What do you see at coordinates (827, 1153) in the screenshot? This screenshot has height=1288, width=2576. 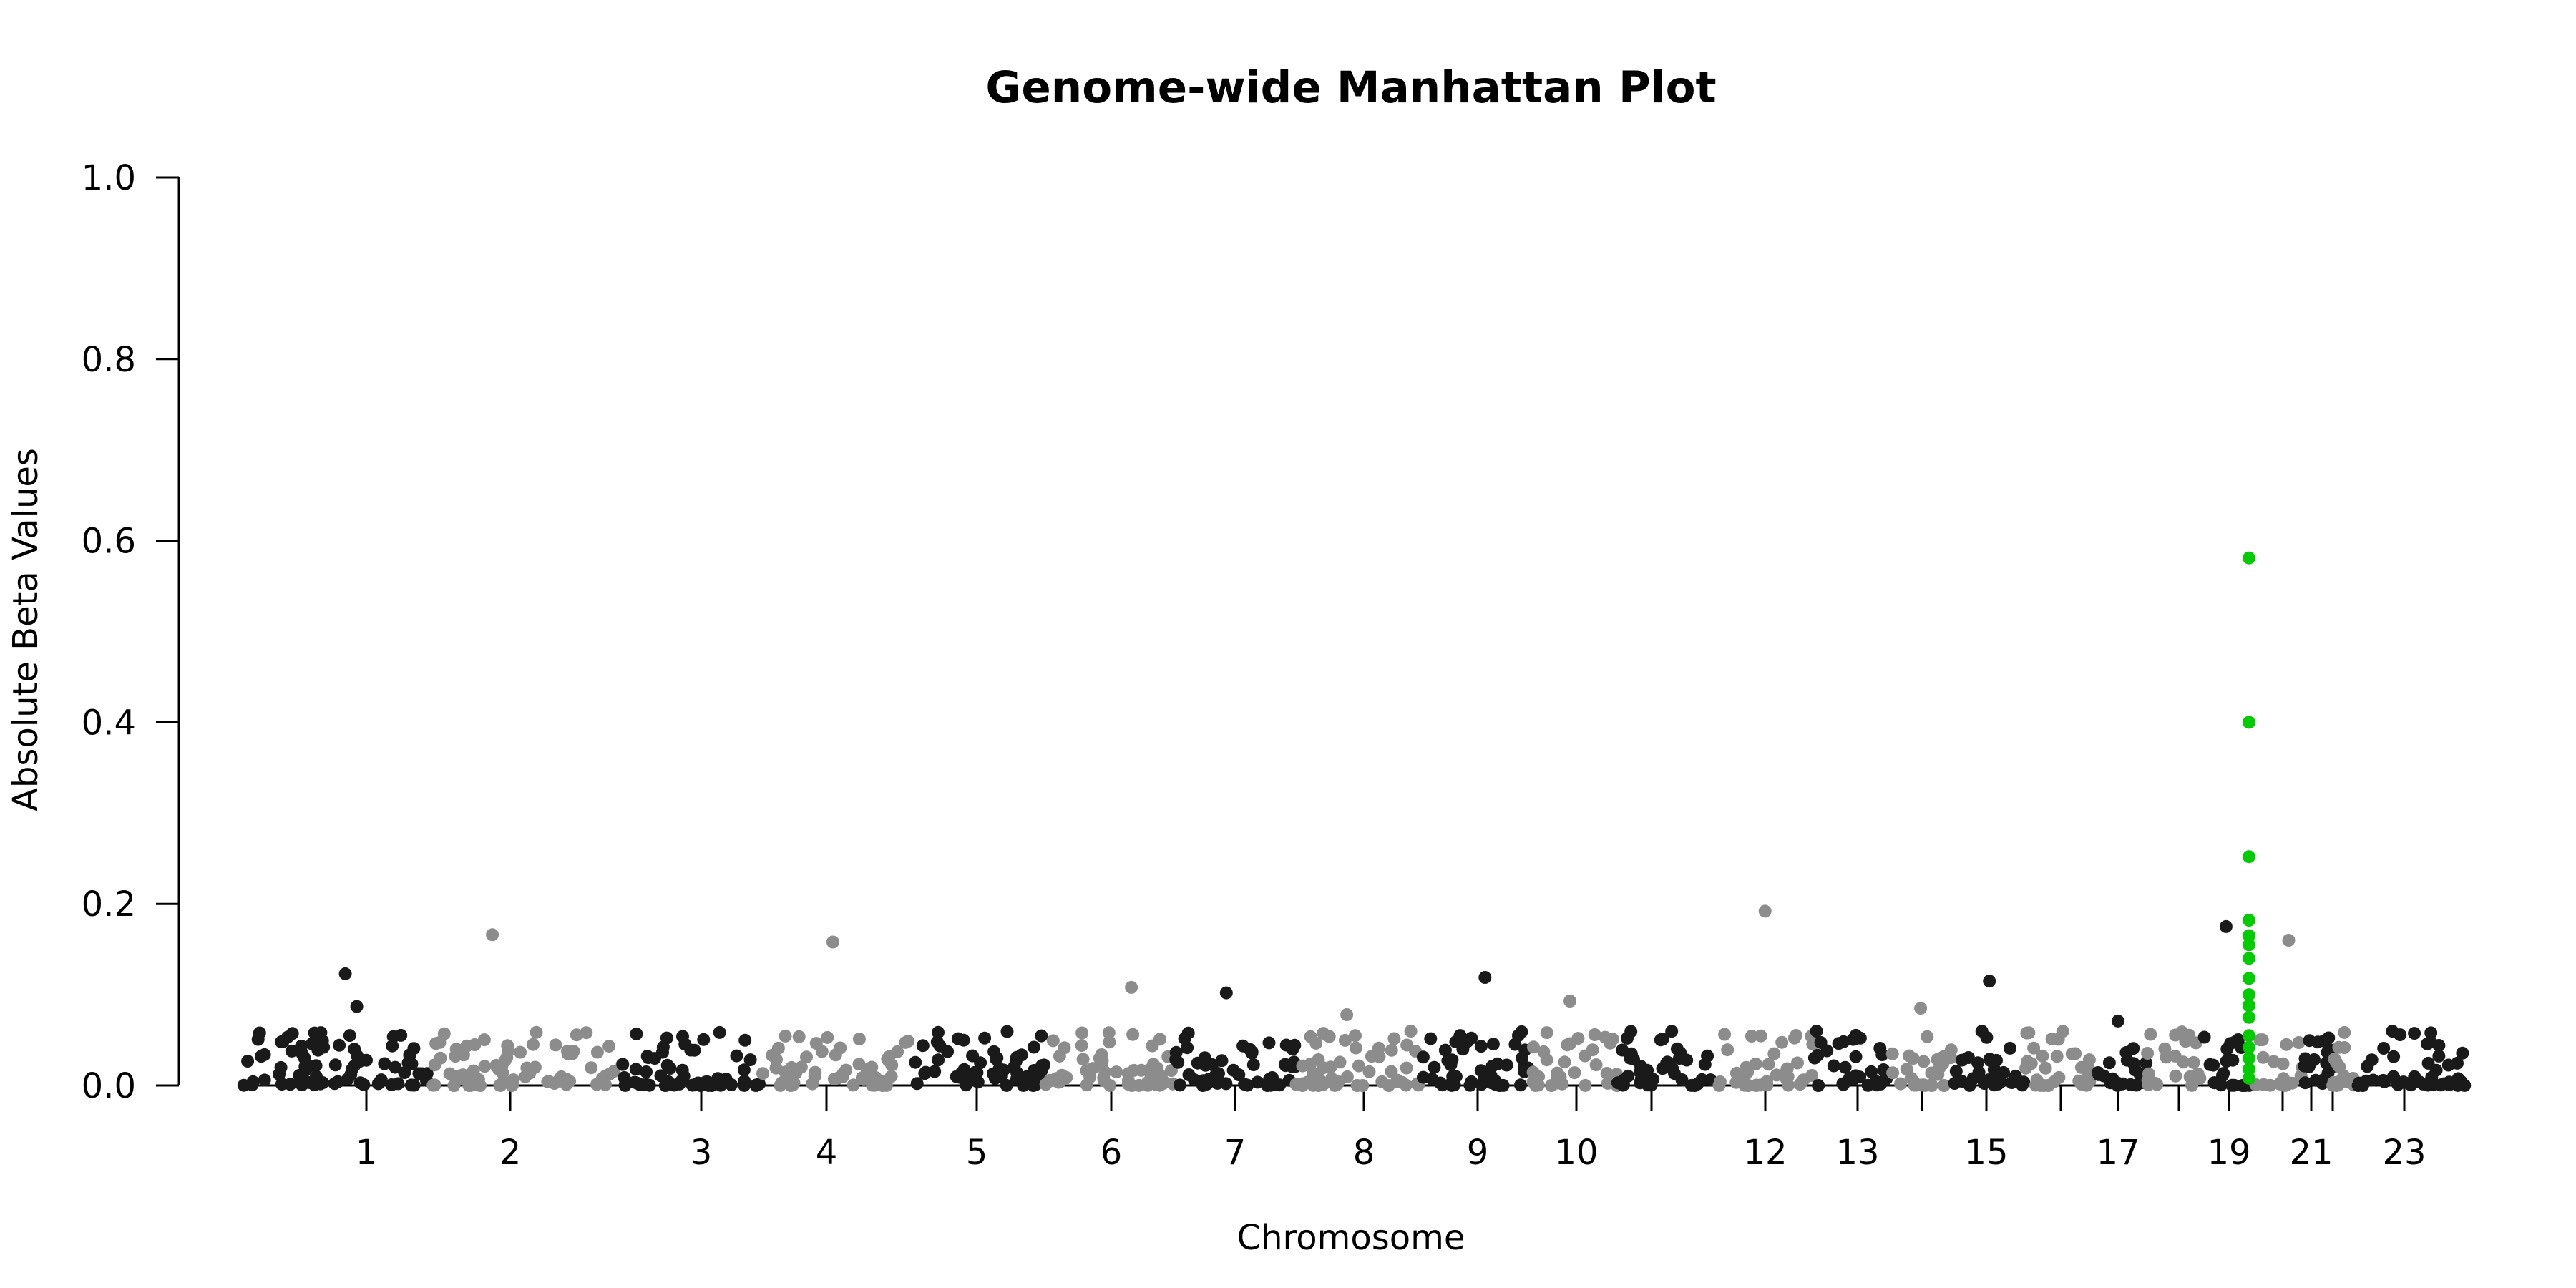 I see `x-tick-label: 4` at bounding box center [827, 1153].